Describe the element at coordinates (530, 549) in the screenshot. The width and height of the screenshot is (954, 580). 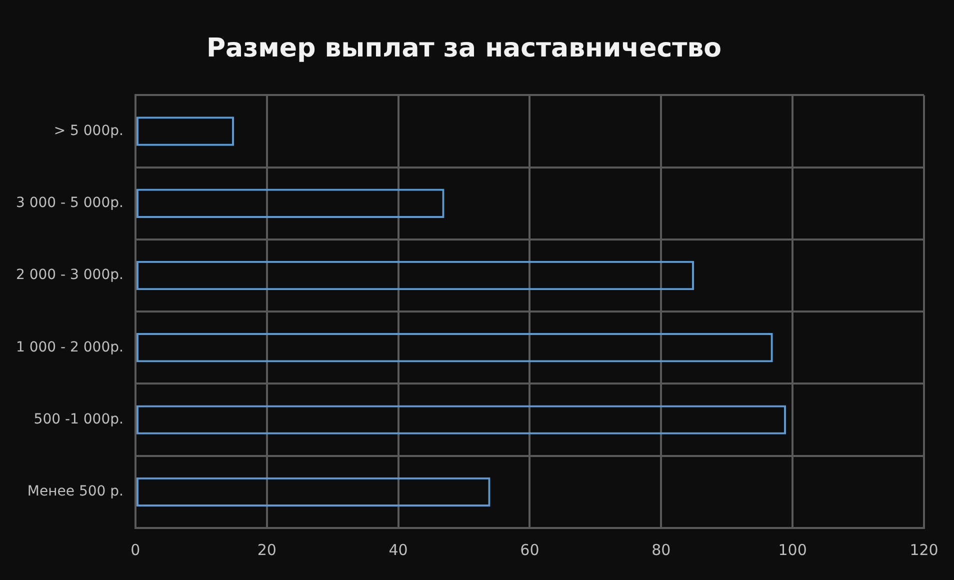
I see `x-tick-label: 60` at that location.